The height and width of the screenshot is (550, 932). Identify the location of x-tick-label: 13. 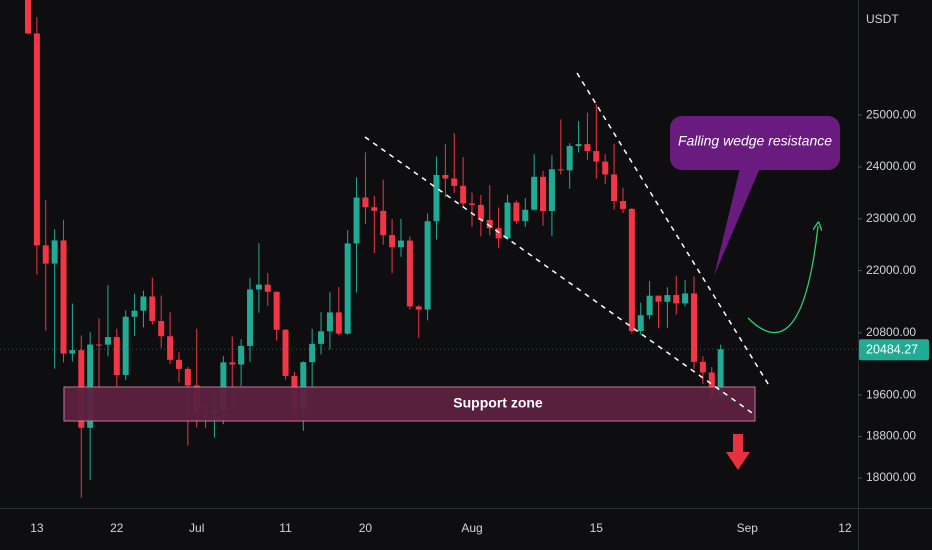
(37, 528).